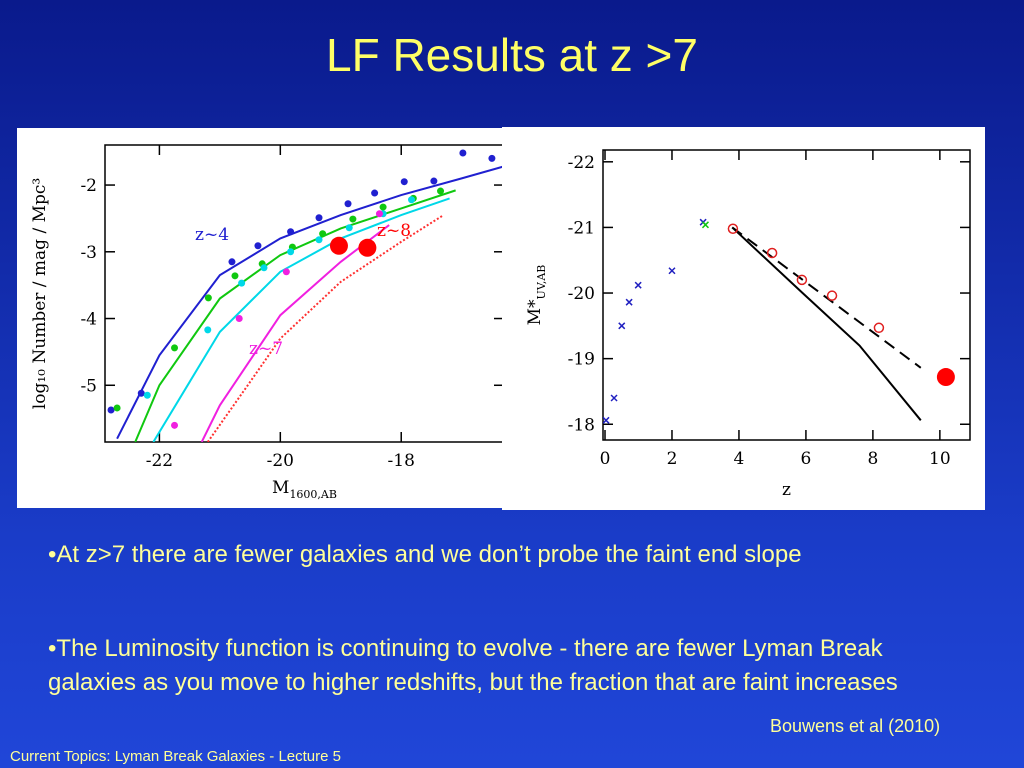 This screenshot has width=1024, height=768. I want to click on y-tick-label: -3, so click(88, 253).